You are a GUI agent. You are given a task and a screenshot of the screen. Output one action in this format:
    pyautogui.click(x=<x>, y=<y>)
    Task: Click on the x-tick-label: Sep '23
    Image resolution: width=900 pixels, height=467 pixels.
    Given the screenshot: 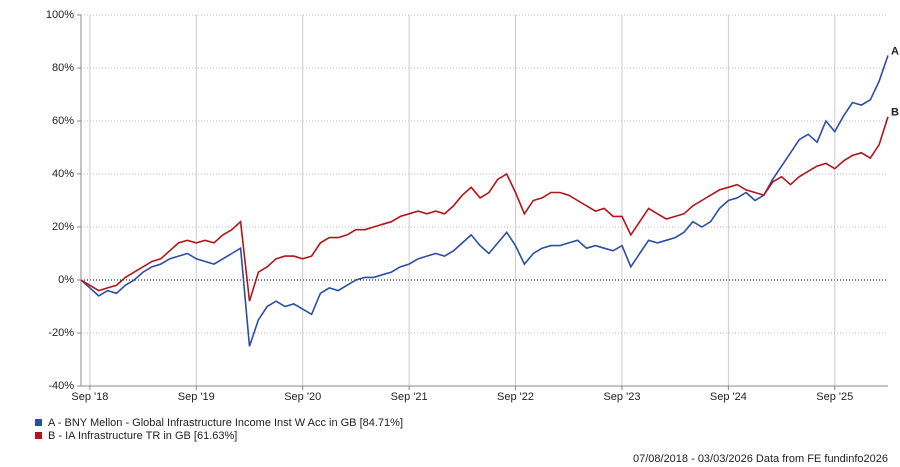 What is the action you would take?
    pyautogui.click(x=621, y=397)
    